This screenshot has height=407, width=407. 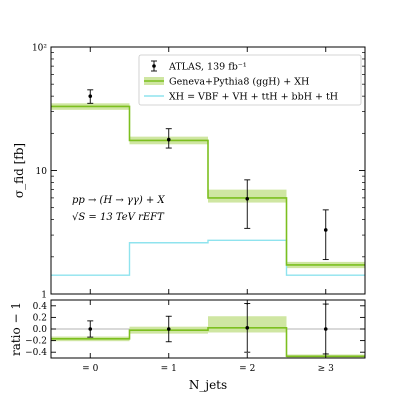 I want to click on legend-label-atlas: ATLAS, 139 fb⁻¹, so click(x=207, y=67).